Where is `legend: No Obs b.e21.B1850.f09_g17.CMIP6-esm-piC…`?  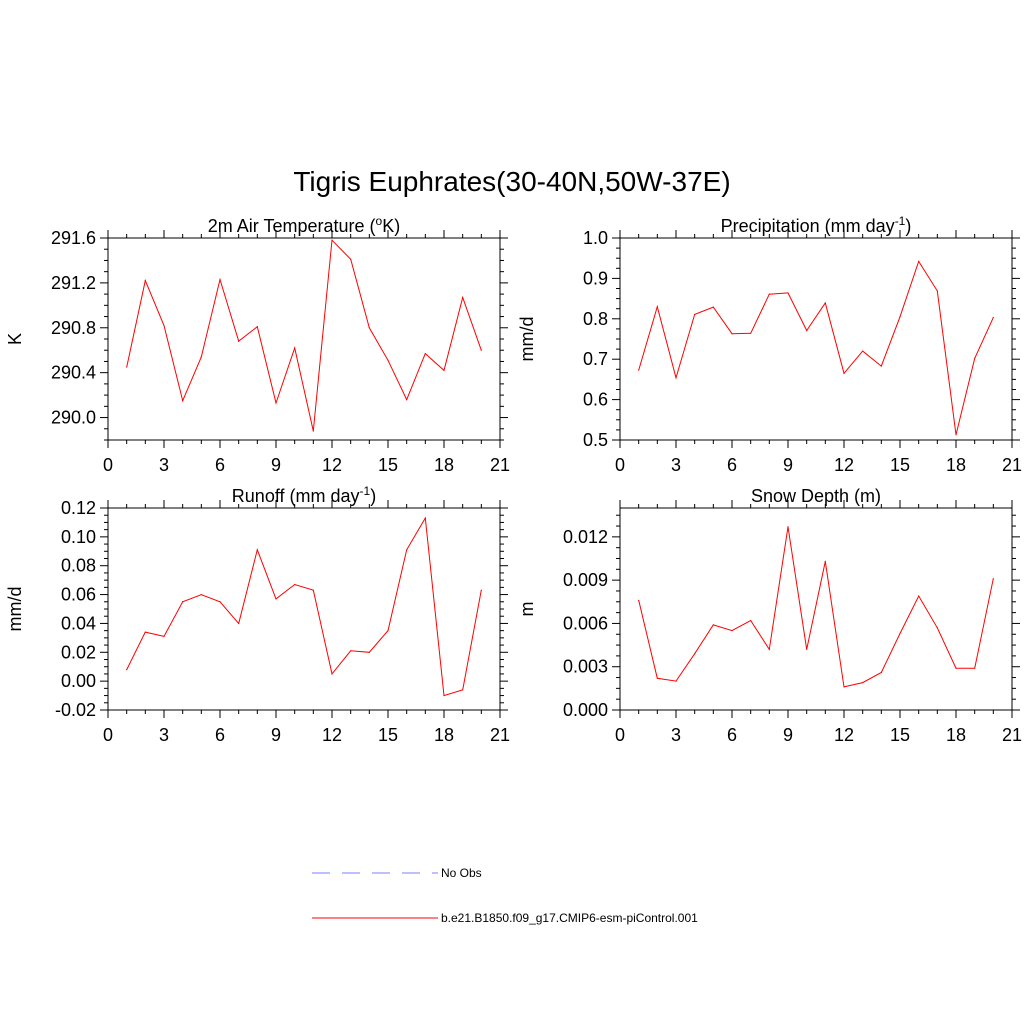 legend: No Obs b.e21.B1850.f09_g17.CMIP6-esm-piC… is located at coordinates (505, 895).